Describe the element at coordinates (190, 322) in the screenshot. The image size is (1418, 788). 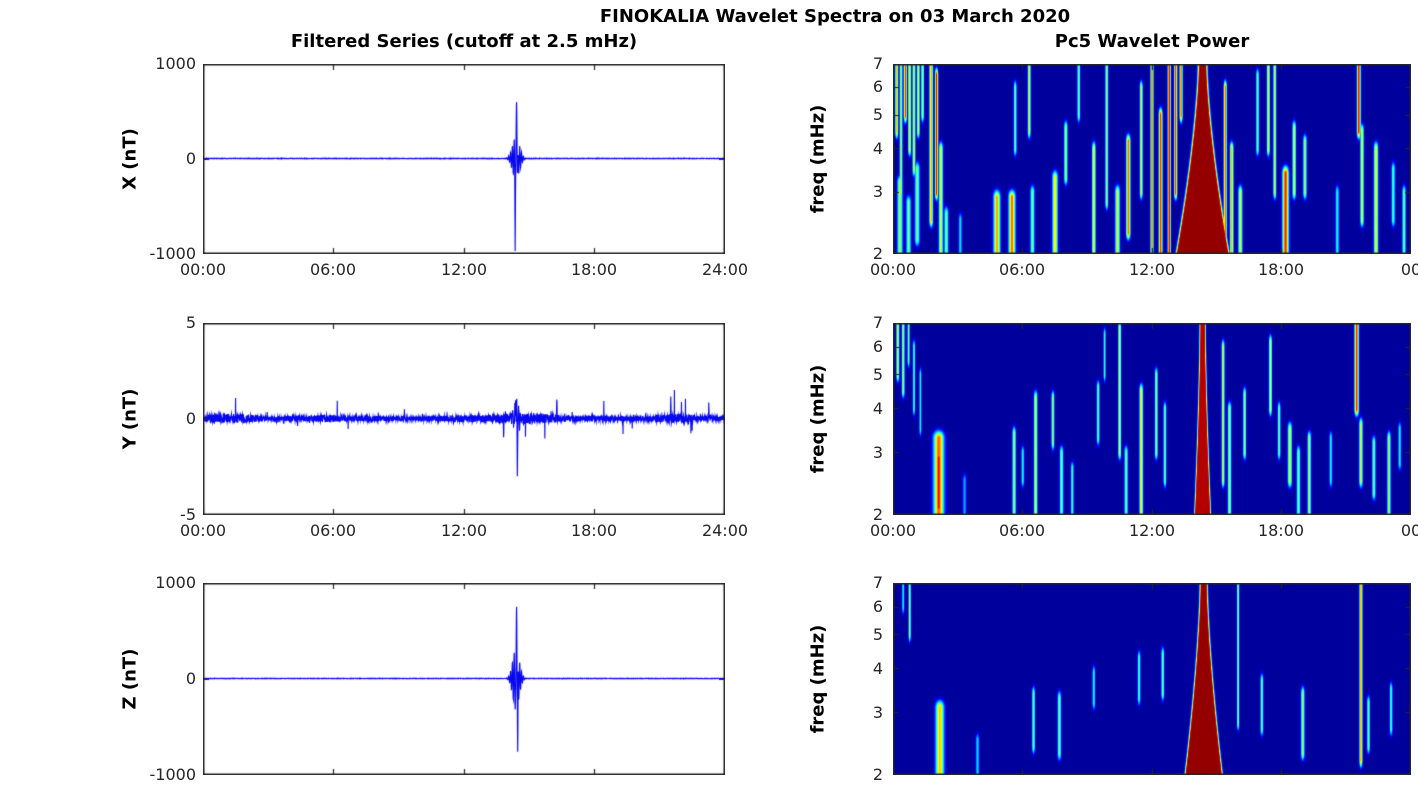
I see `y-tick-label: 5` at that location.